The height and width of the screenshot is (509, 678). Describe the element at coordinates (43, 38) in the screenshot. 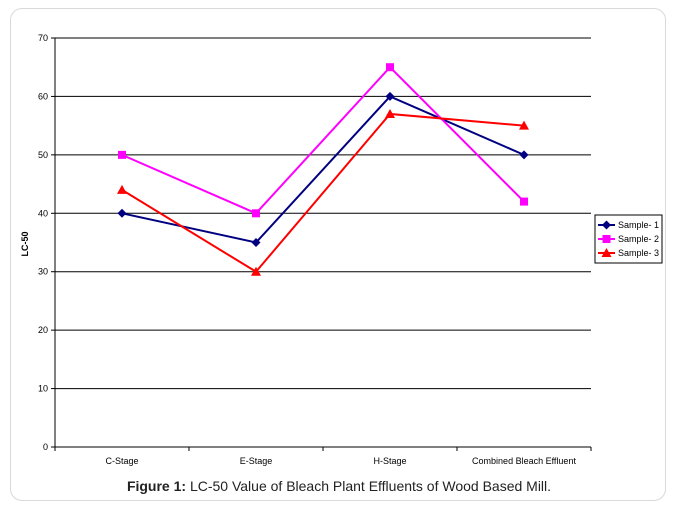

I see `y-tick-label-70: 70` at that location.